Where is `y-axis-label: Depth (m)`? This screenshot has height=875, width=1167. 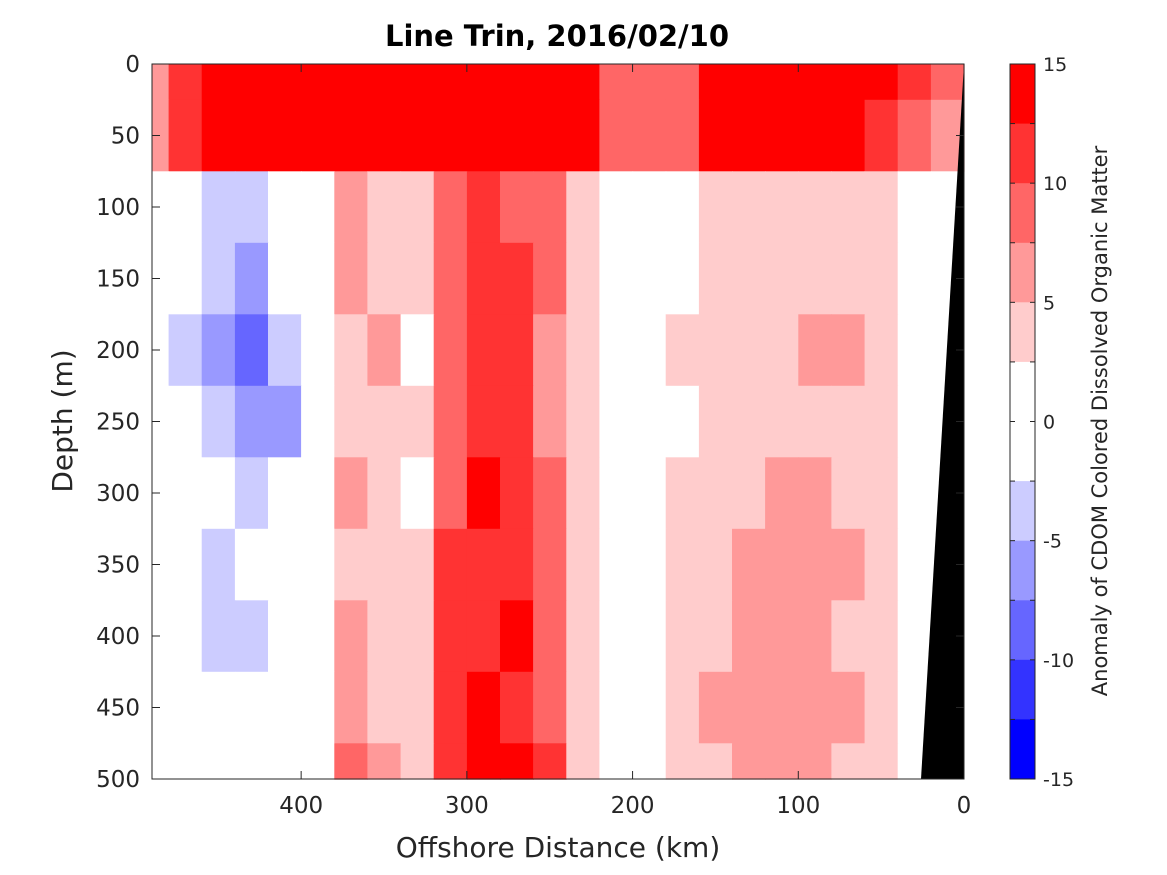
y-axis-label: Depth (m) is located at coordinates (62, 420).